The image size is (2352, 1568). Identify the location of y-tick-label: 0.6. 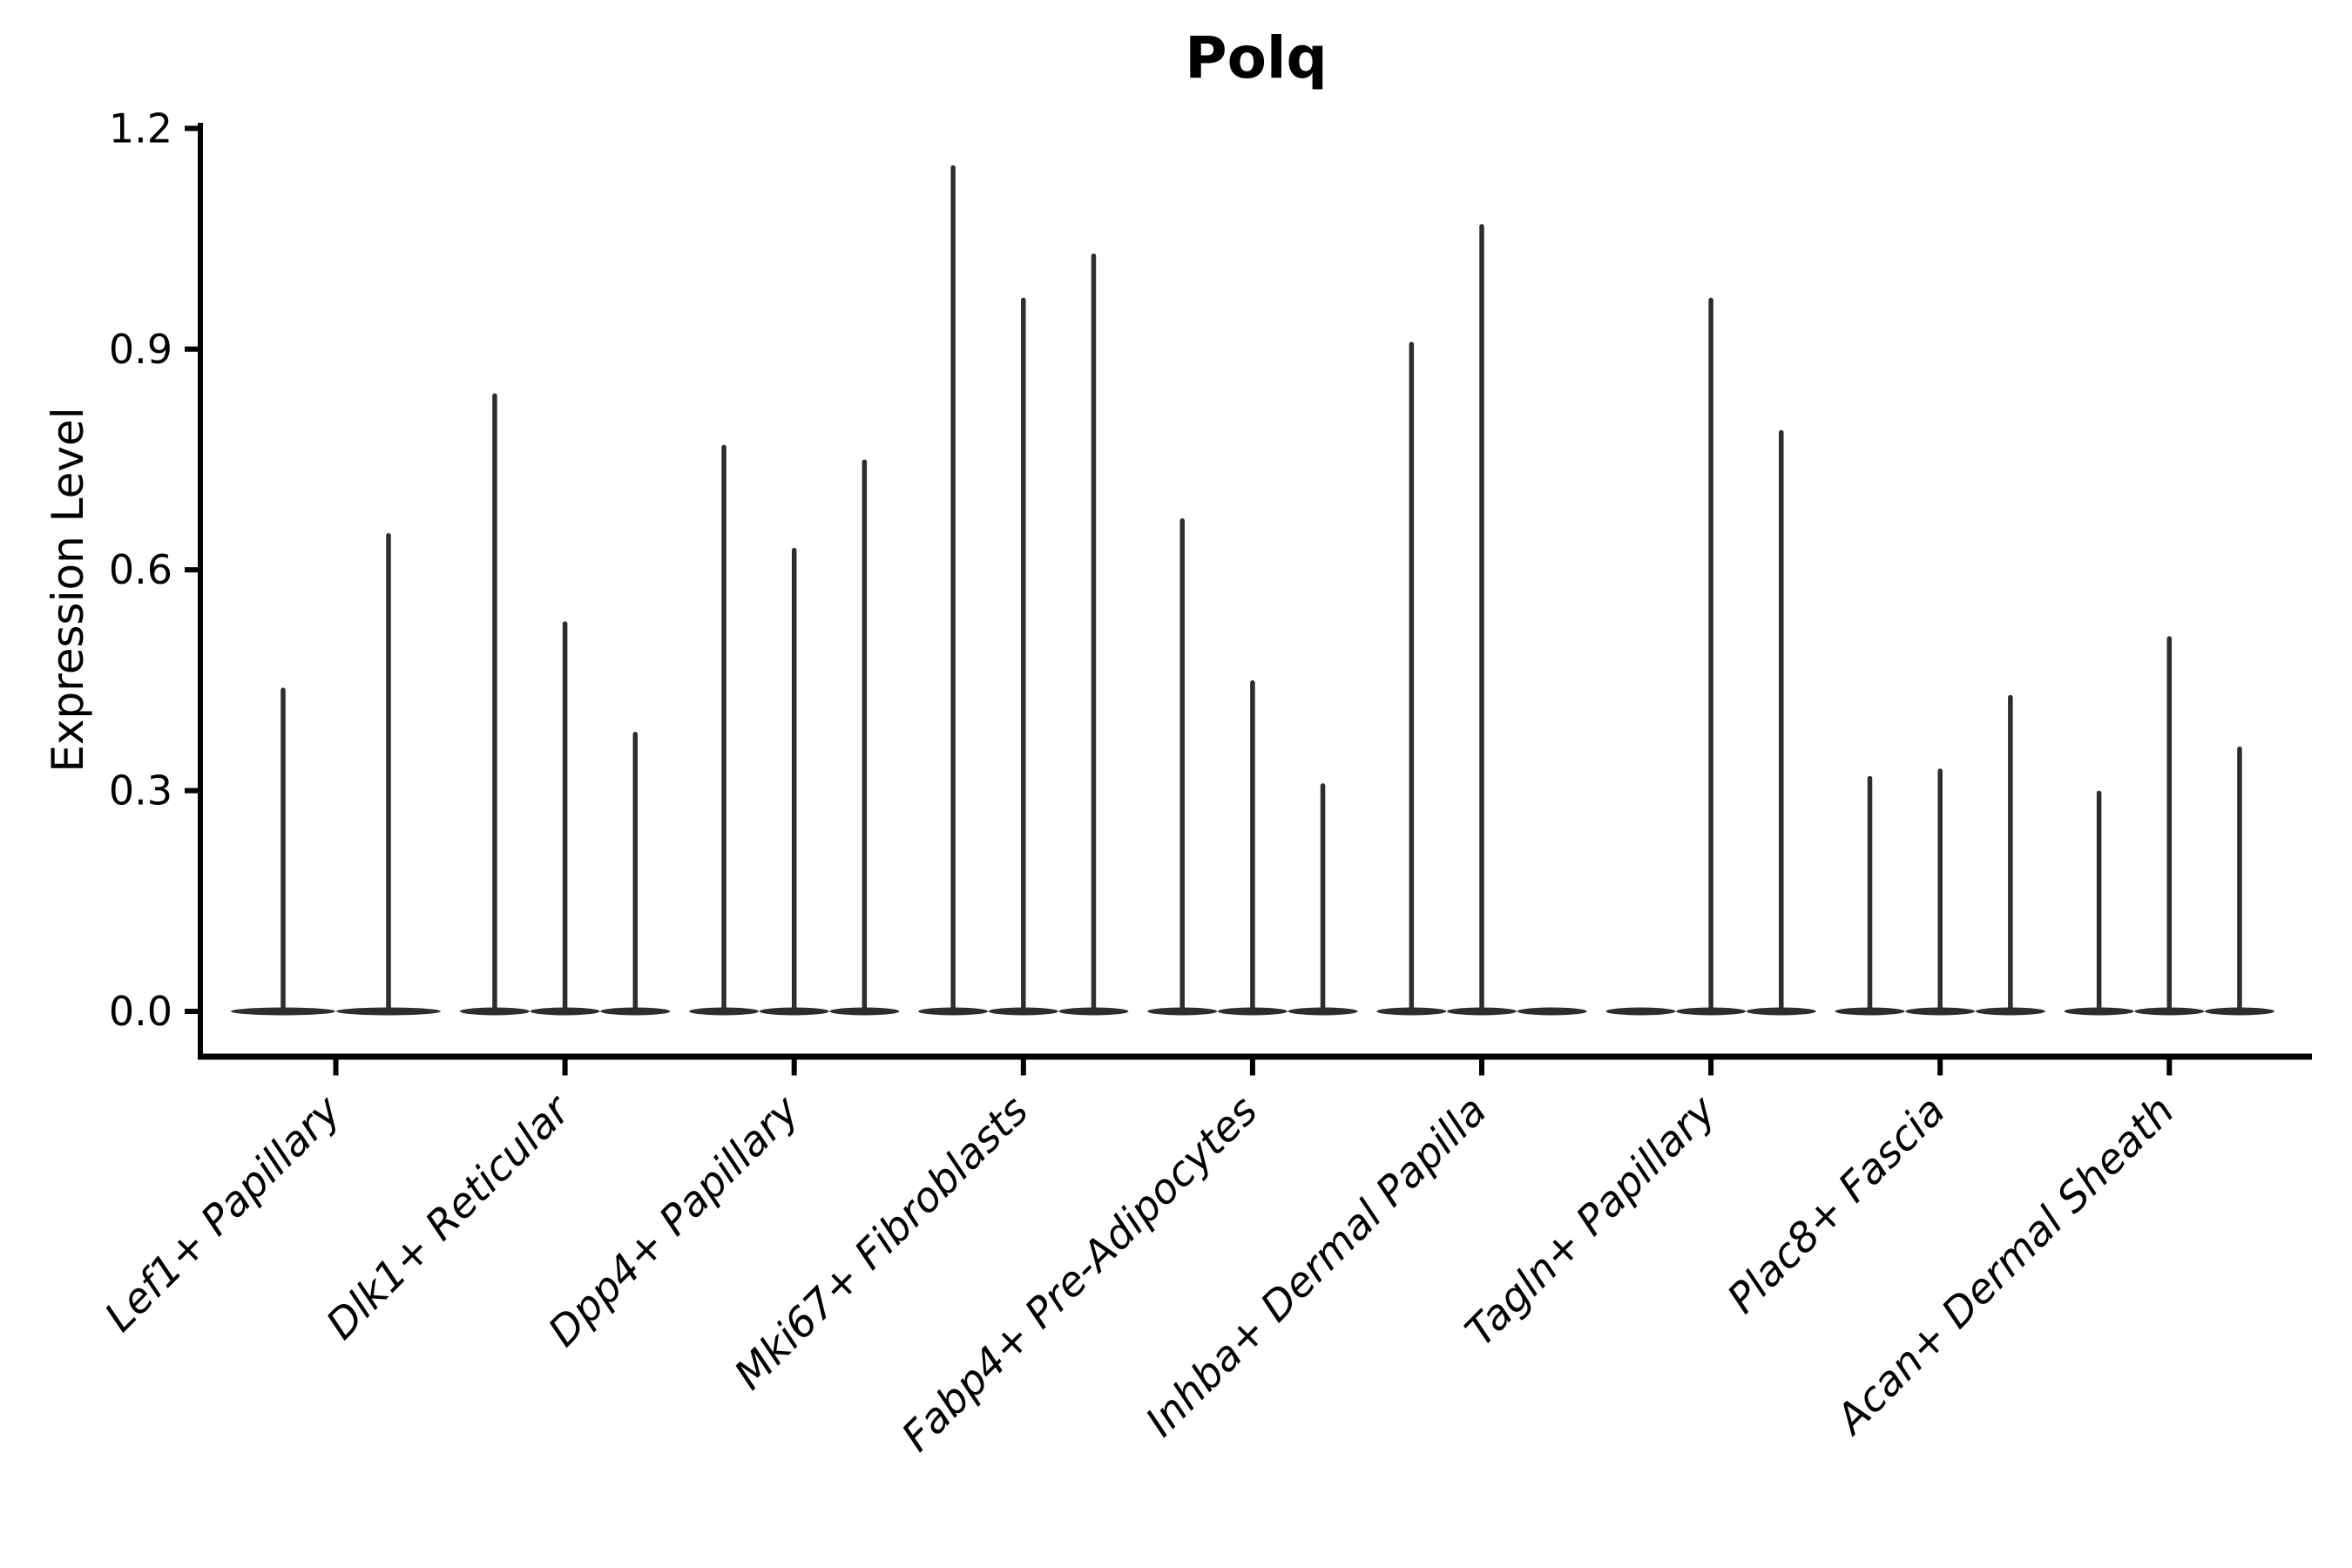
(140, 569).